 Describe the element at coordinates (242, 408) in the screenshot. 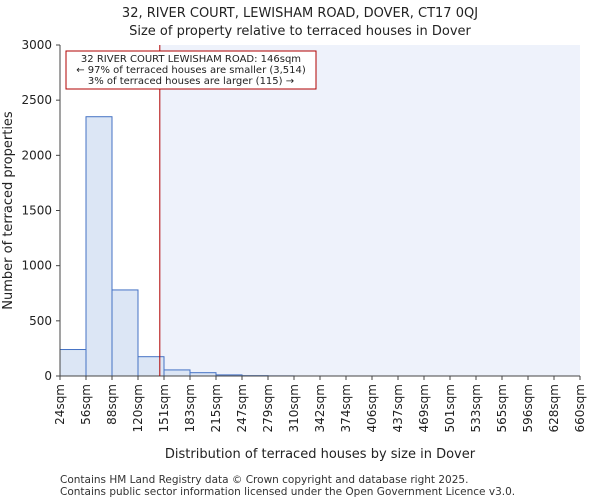

I see `x-tick-label: 247sqm` at that location.